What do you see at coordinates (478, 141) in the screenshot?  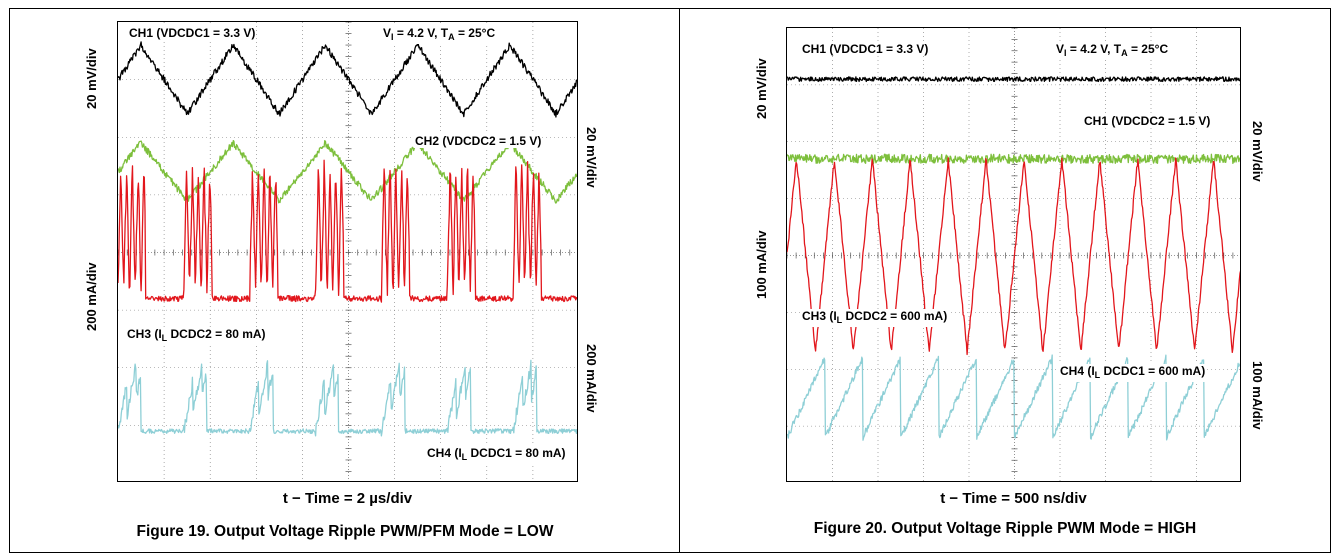 I see `ch2-label: CH2 (VDCDC2 = 1.5 V)` at bounding box center [478, 141].